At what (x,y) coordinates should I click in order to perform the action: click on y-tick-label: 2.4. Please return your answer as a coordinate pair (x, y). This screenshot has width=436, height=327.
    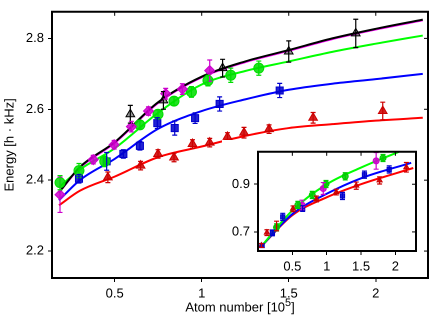
    Looking at the image, I should click on (35, 179).